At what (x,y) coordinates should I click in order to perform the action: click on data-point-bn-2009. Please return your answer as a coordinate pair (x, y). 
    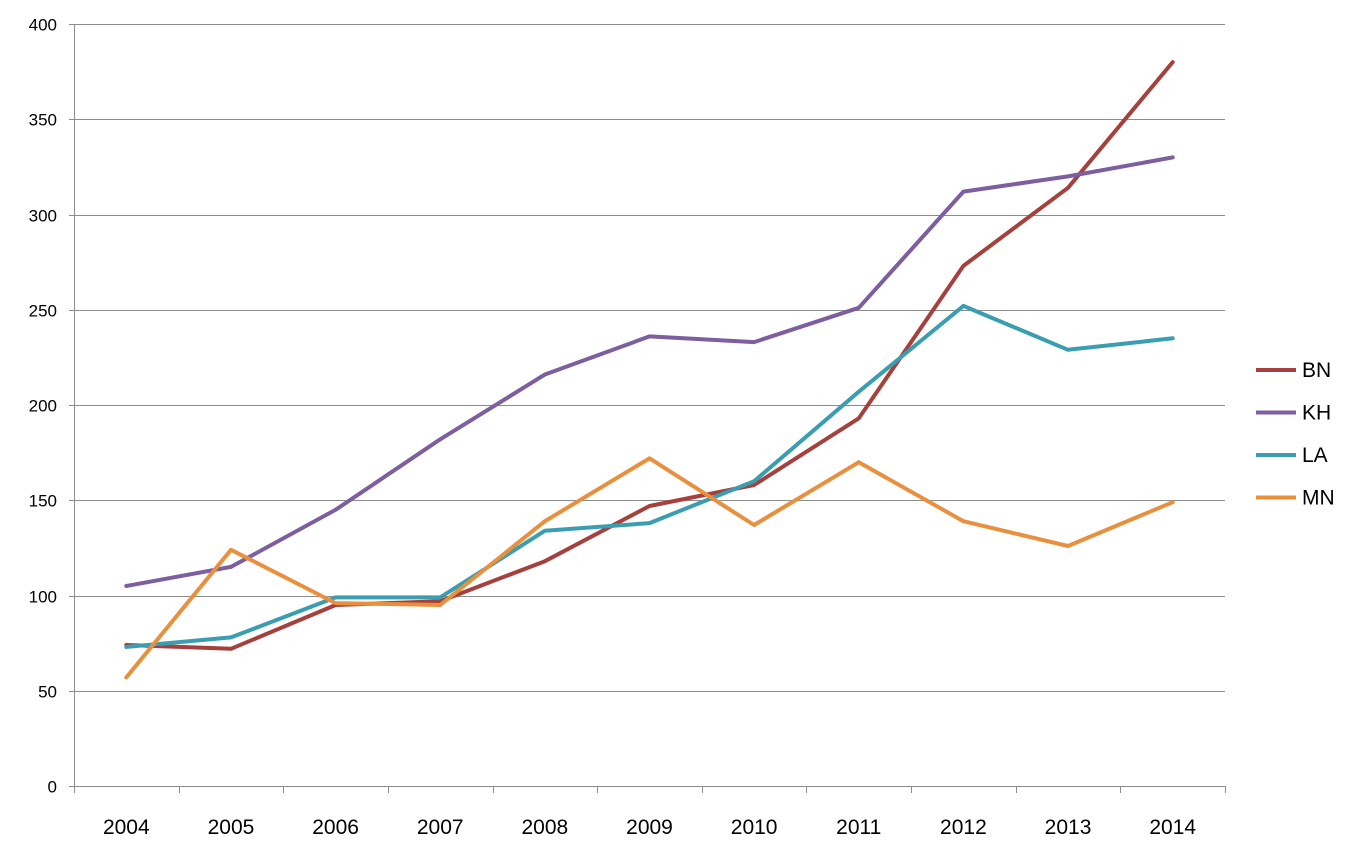
    Looking at the image, I should click on (650, 506).